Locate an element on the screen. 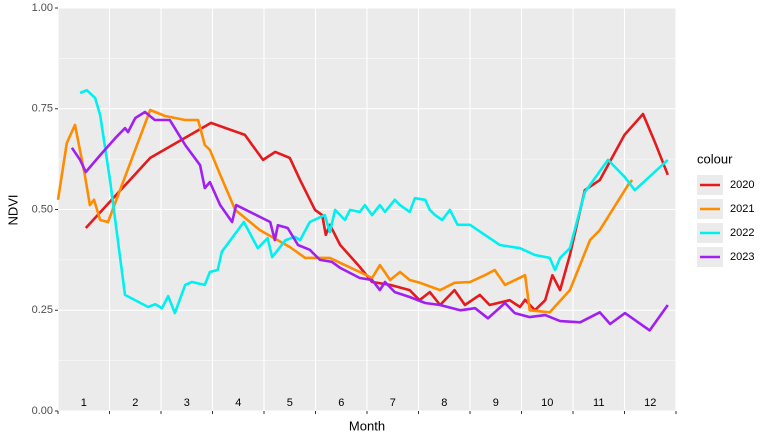 Image resolution: width=773 pixels, height=442 pixels. y-tick-label: 0.00 is located at coordinates (42, 411).